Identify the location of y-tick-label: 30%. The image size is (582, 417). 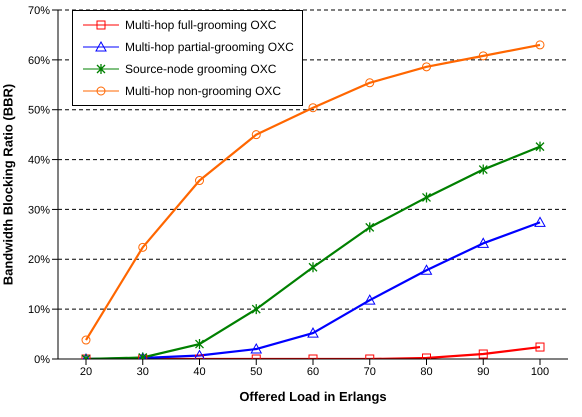
(39, 210).